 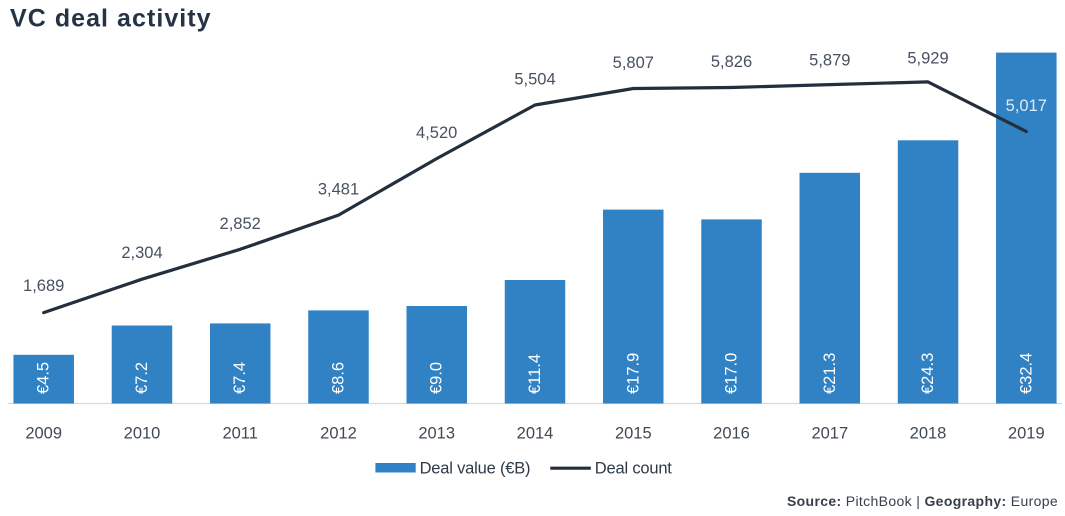 What do you see at coordinates (928, 373) in the screenshot?
I see `svg-text: €24.3` at bounding box center [928, 373].